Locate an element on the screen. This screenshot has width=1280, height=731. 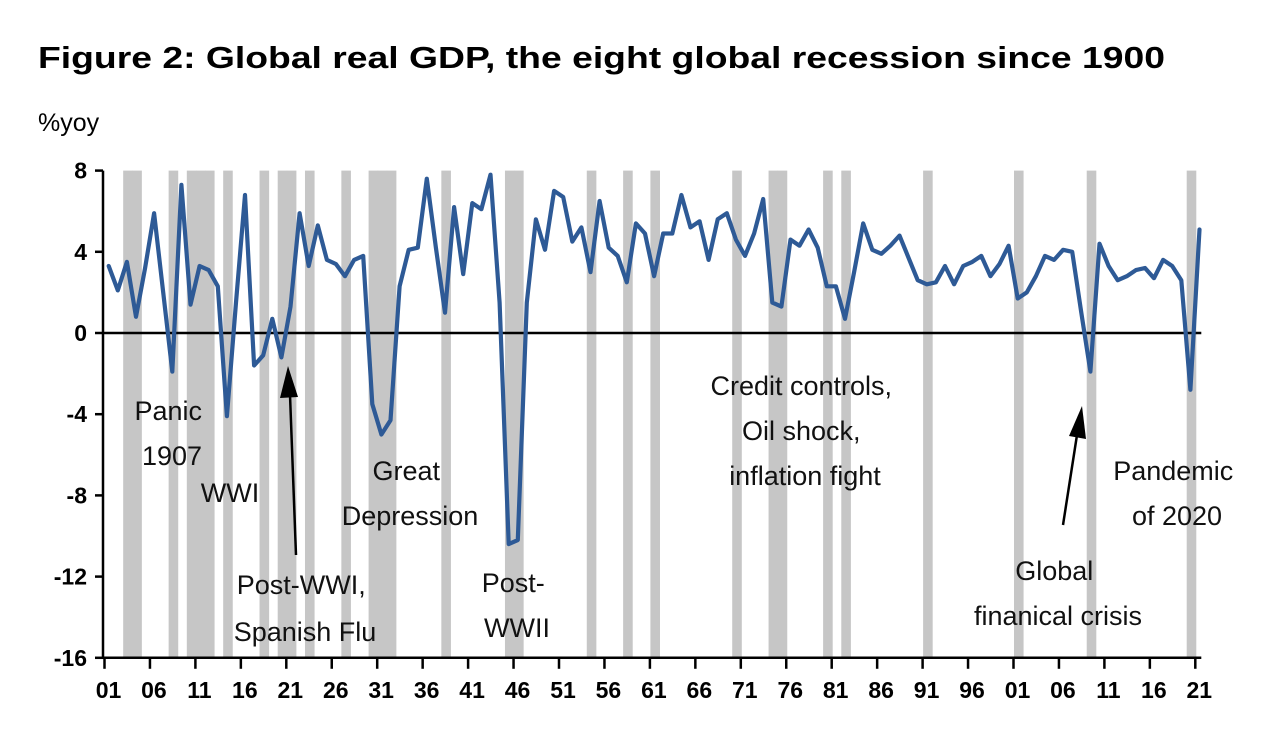
x-tick-label: 31 is located at coordinates (381, 690).